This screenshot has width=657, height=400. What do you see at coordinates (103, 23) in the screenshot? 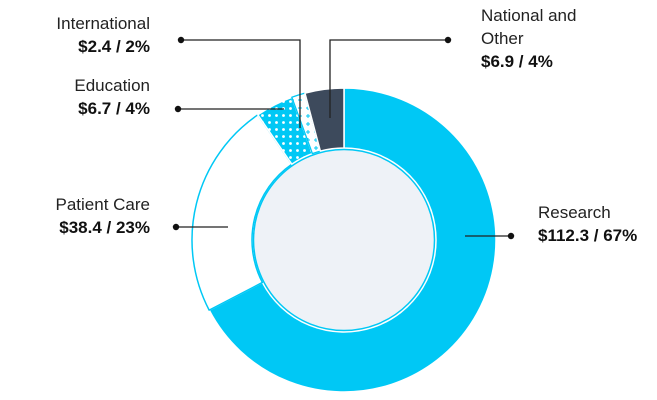
I see `label-international: International` at bounding box center [103, 23].